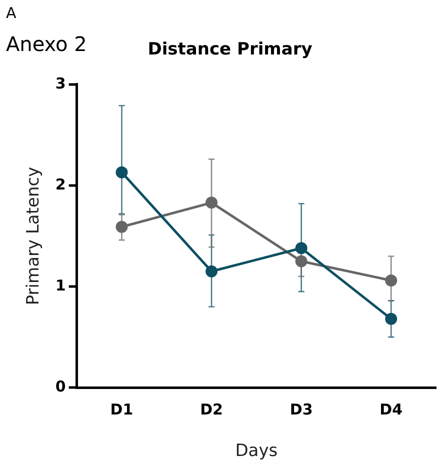  I want to click on y-tick-label: 1, so click(60, 285).